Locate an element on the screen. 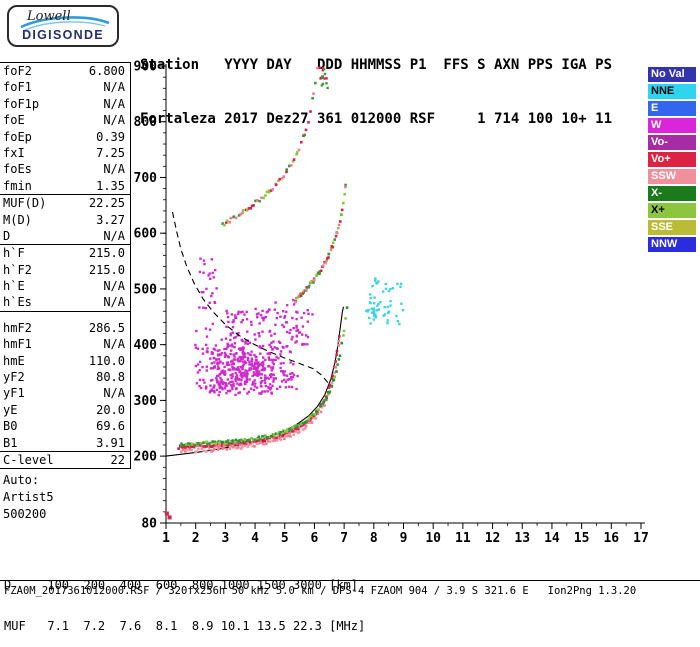 Image resolution: width=700 pixels, height=647 pixels. param-value: 110.0 is located at coordinates (106, 360).